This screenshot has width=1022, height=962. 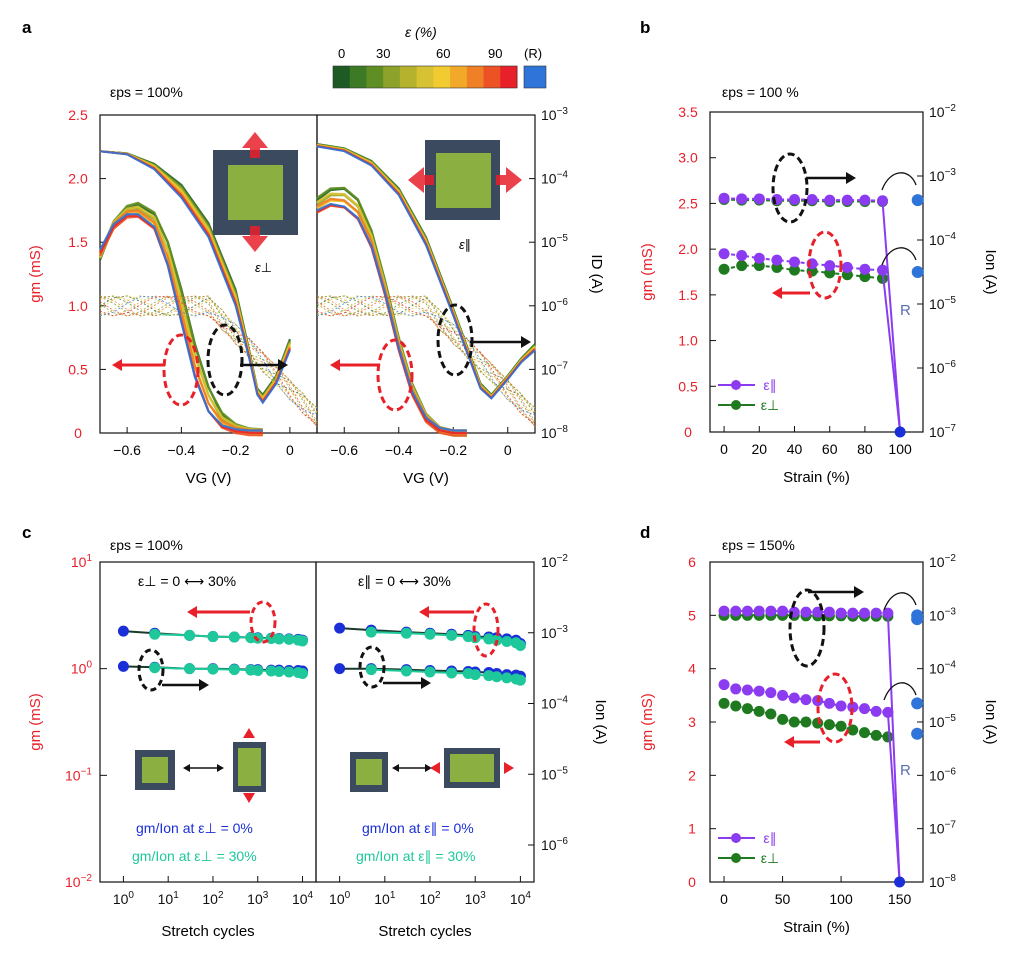 I want to click on x-tick-label: 10³, so click(x=476, y=898).